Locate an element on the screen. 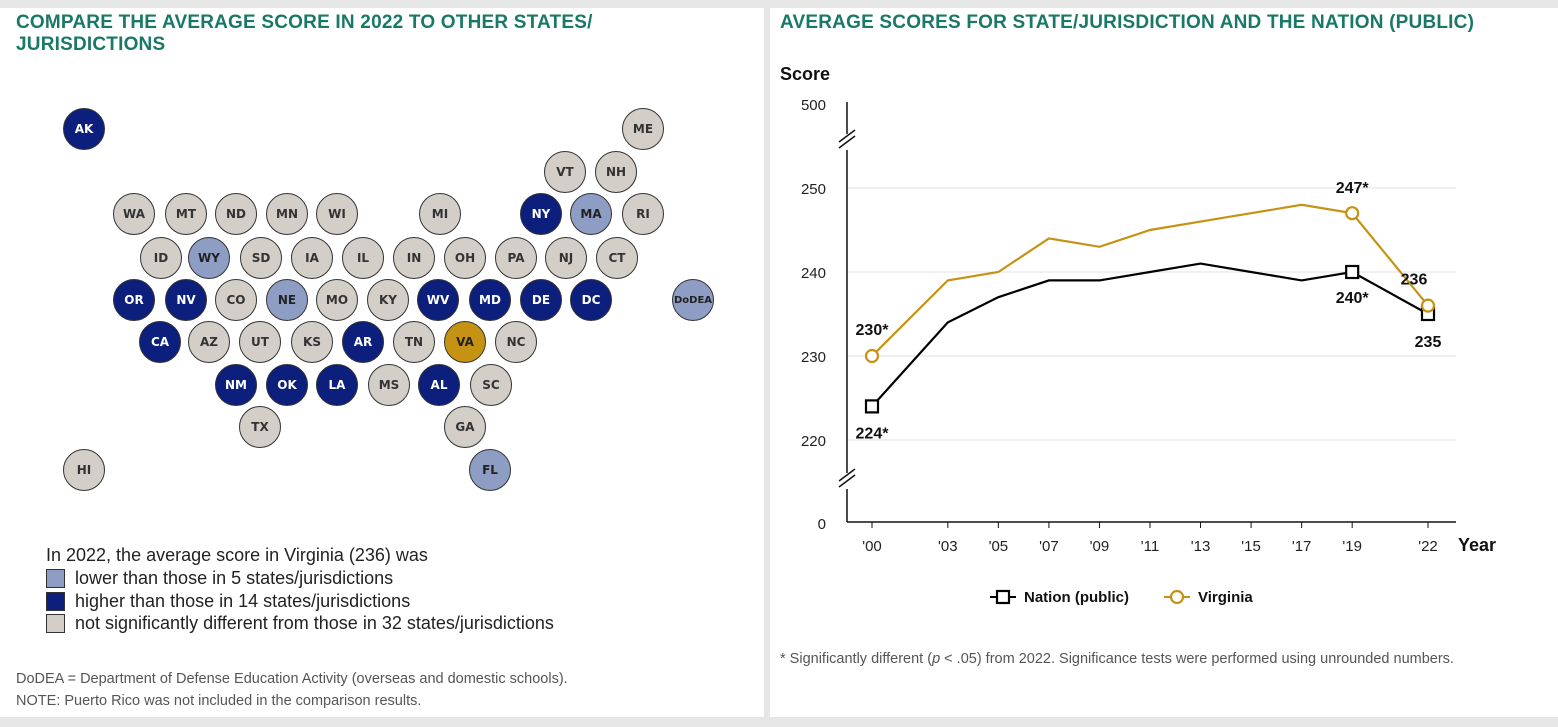 The height and width of the screenshot is (727, 1558). data-point-virginia-2000 is located at coordinates (872, 356).